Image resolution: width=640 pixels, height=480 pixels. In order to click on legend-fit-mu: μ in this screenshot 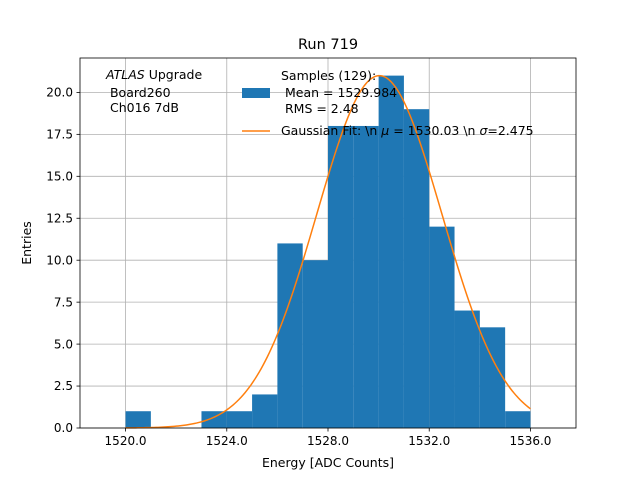, I will do `click(384, 130)`.